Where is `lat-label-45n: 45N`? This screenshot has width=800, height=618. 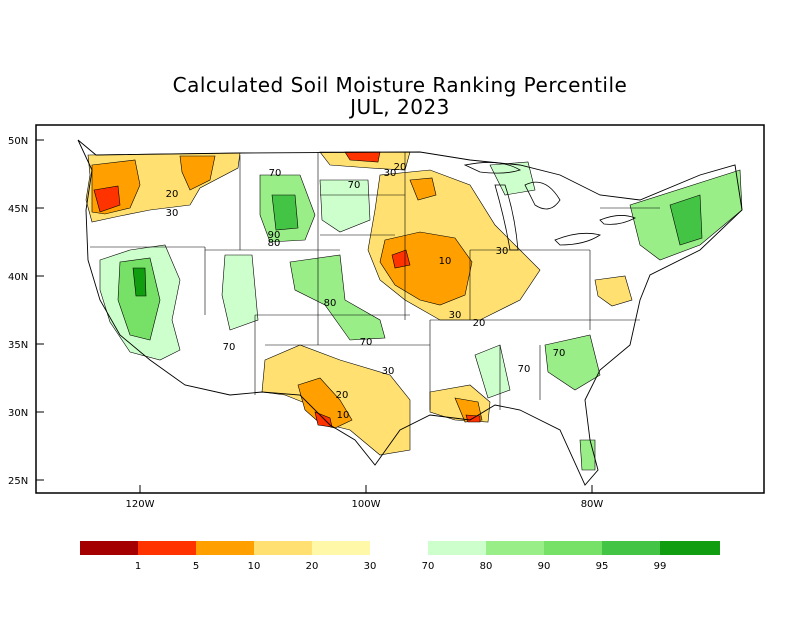 lat-label-45n: 45N is located at coordinates (18, 209).